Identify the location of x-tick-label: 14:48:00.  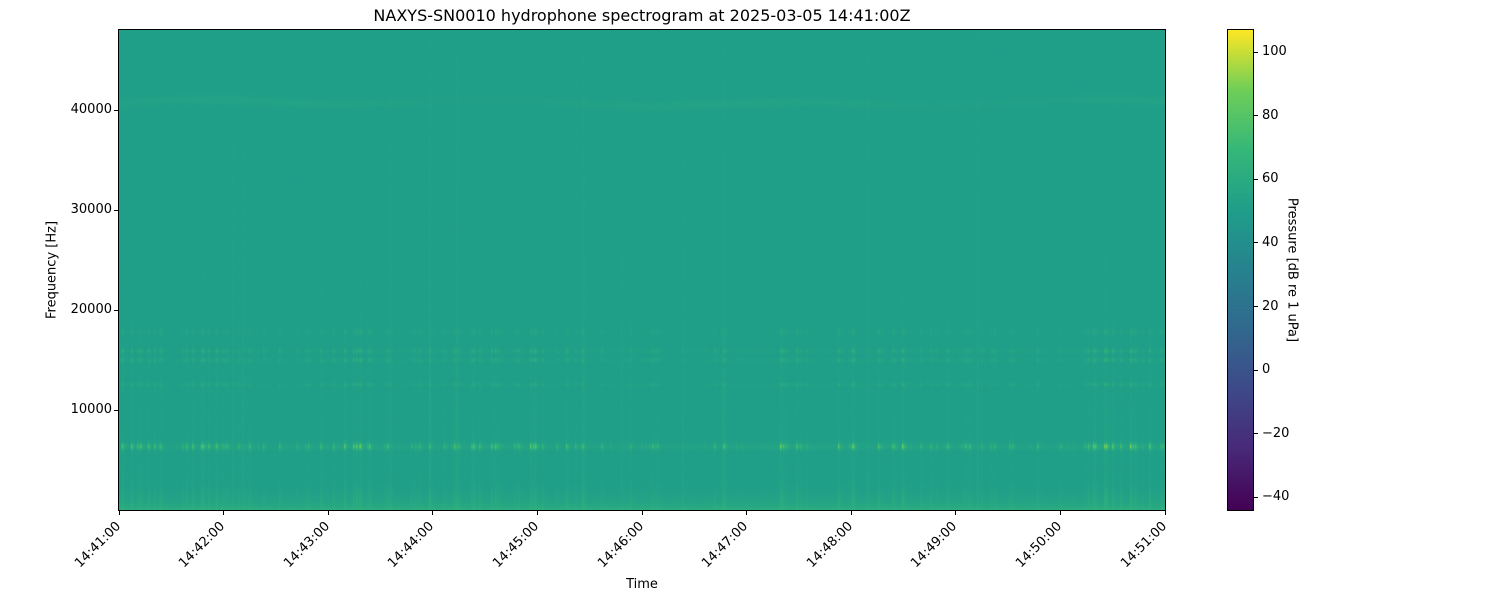
(829, 545).